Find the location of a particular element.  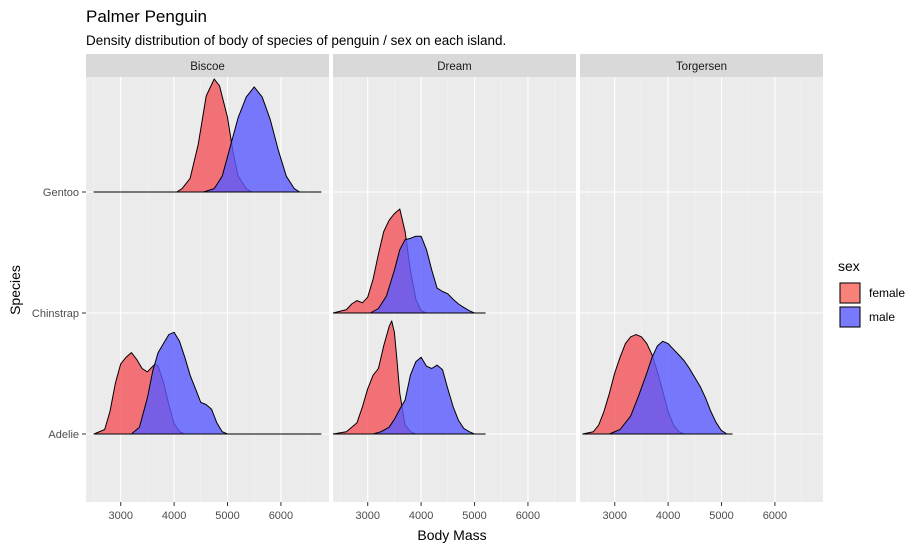

y-tick-label: Chinstrap is located at coordinates (55, 314).